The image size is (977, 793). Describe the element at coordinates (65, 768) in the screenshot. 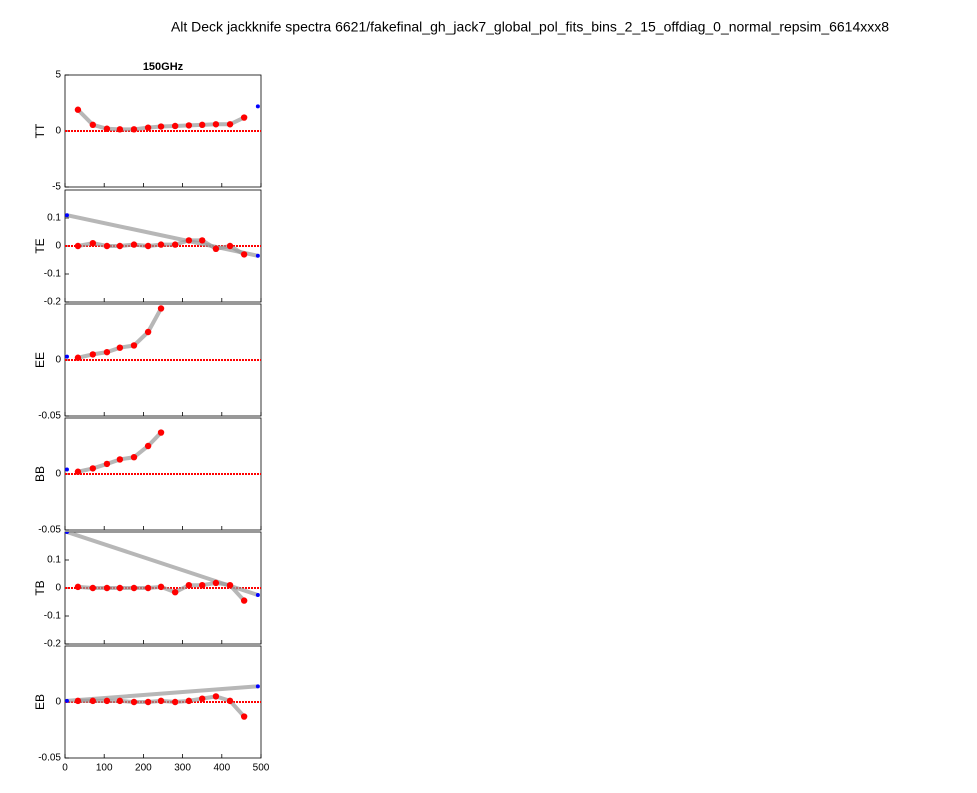

I see `x-tick-label: 0` at that location.